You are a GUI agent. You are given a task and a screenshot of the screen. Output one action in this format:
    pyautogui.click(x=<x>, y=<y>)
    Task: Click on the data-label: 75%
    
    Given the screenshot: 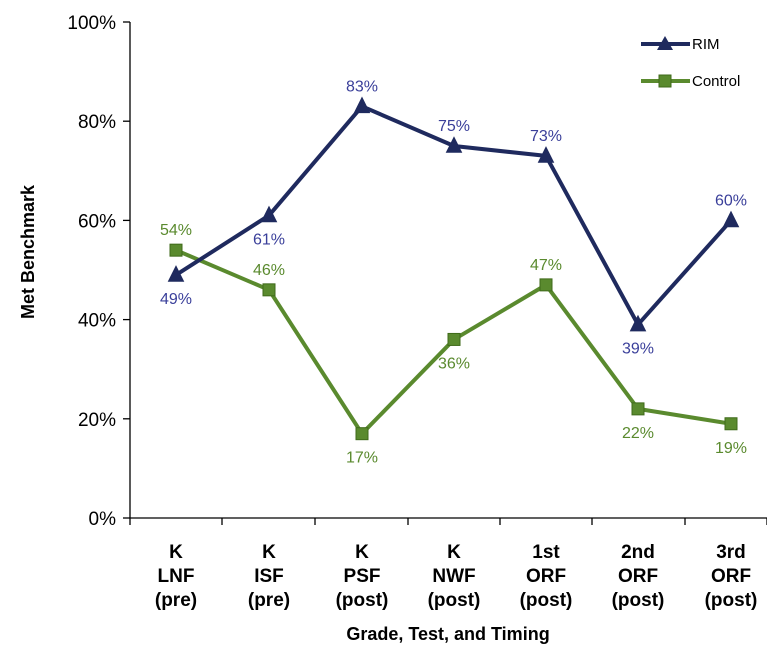 What is the action you would take?
    pyautogui.click(x=454, y=126)
    